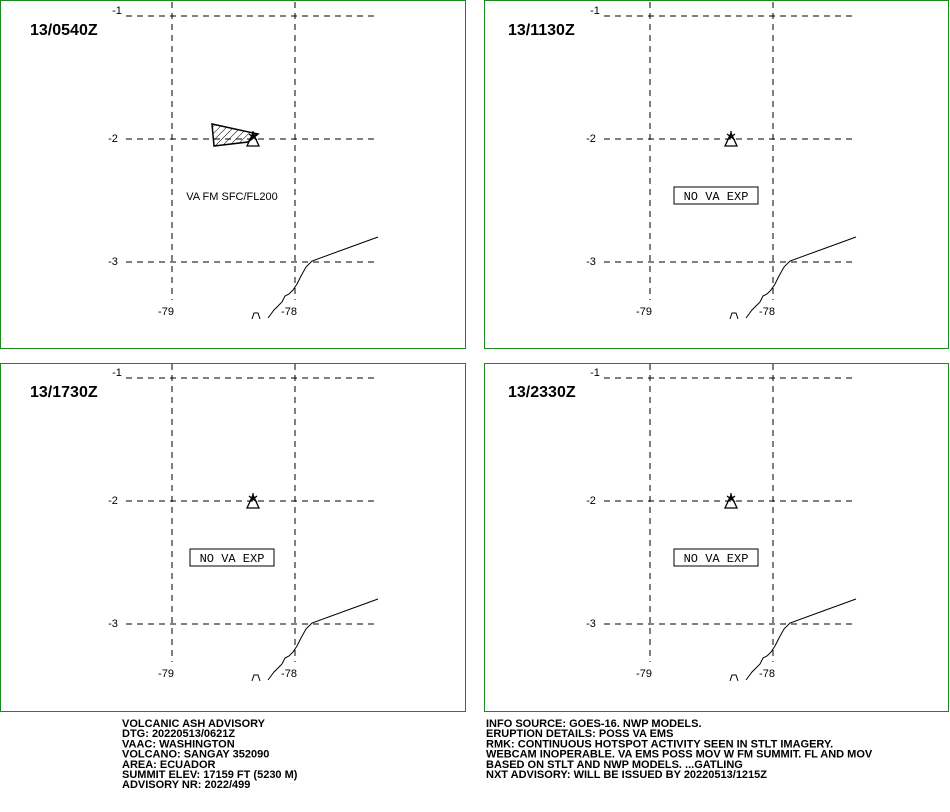 The height and width of the screenshot is (812, 950). What do you see at coordinates (682, 161) in the screenshot?
I see `panel: -1 -2 -3 -79 -78 NO VA EXP 13/1130Z` at bounding box center [682, 161].